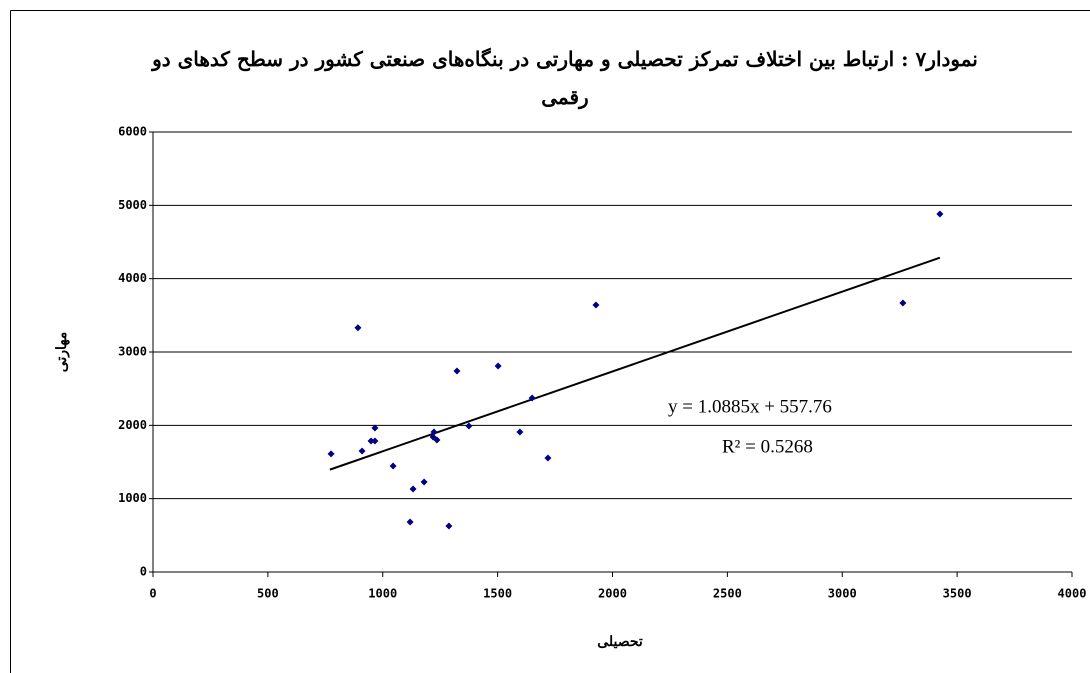  Describe the element at coordinates (143, 572) in the screenshot. I see `y-tick-label: 0` at that location.